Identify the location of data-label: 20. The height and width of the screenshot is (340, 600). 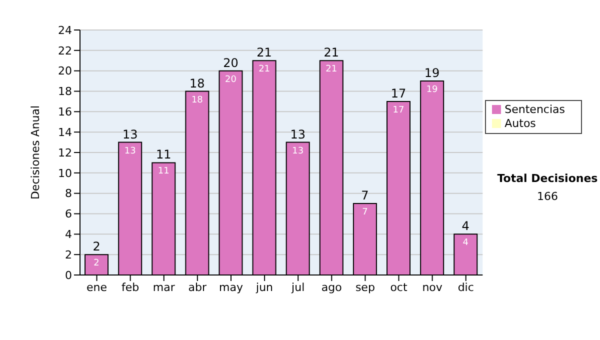
(231, 79).